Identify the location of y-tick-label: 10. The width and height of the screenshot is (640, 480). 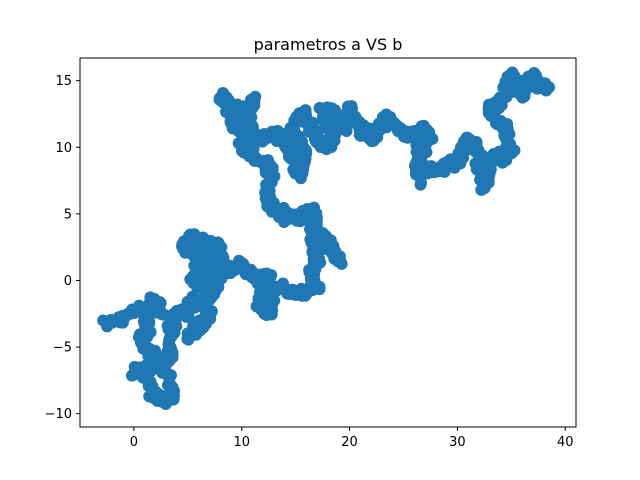
(63, 148).